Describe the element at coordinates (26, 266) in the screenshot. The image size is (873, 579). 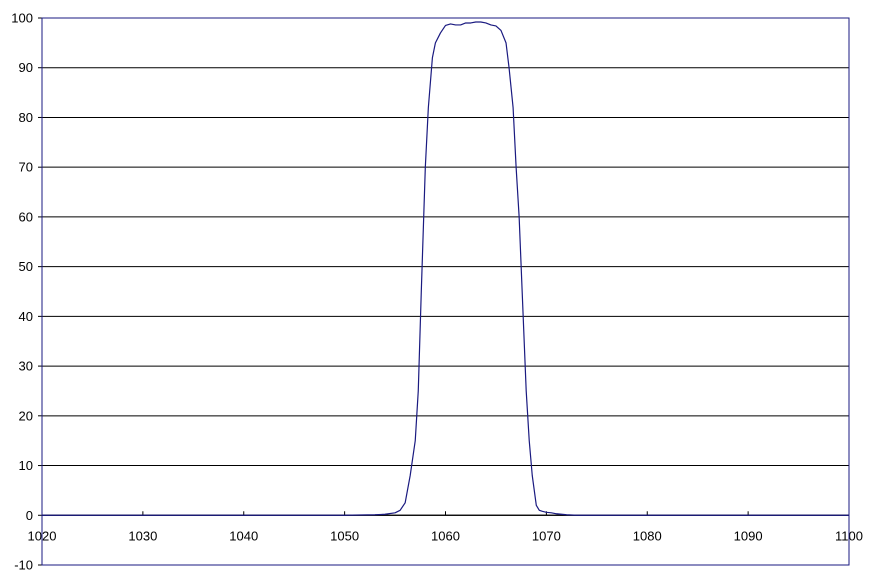
I see `y-tick-label: 50` at that location.